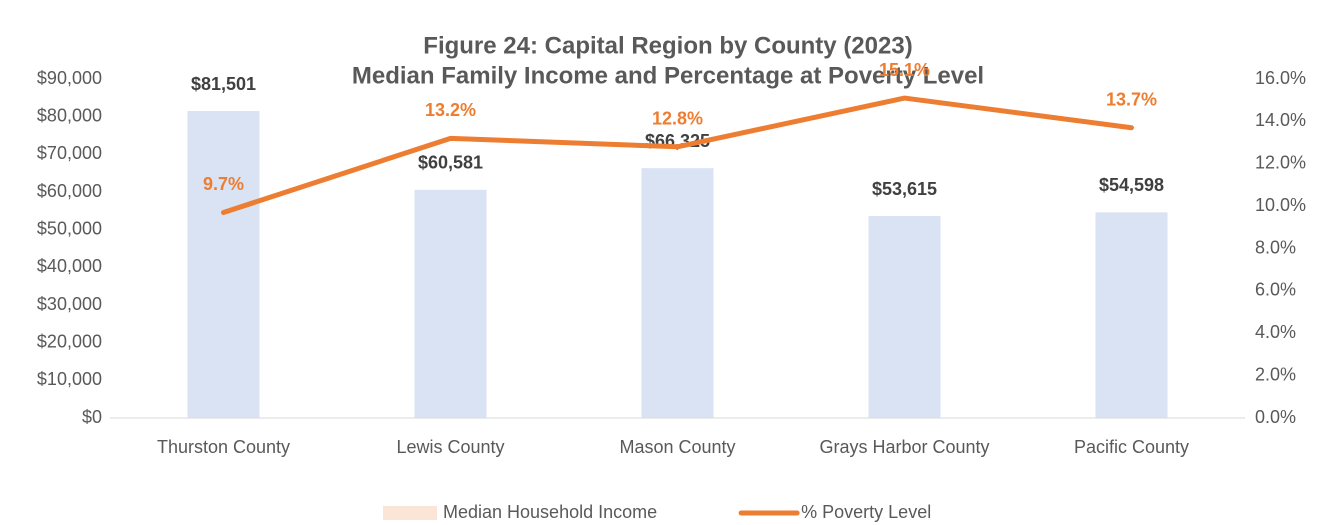 The height and width of the screenshot is (525, 1336). Describe the element at coordinates (1280, 163) in the screenshot. I see `y2-tick-label: 12.0%` at that location.